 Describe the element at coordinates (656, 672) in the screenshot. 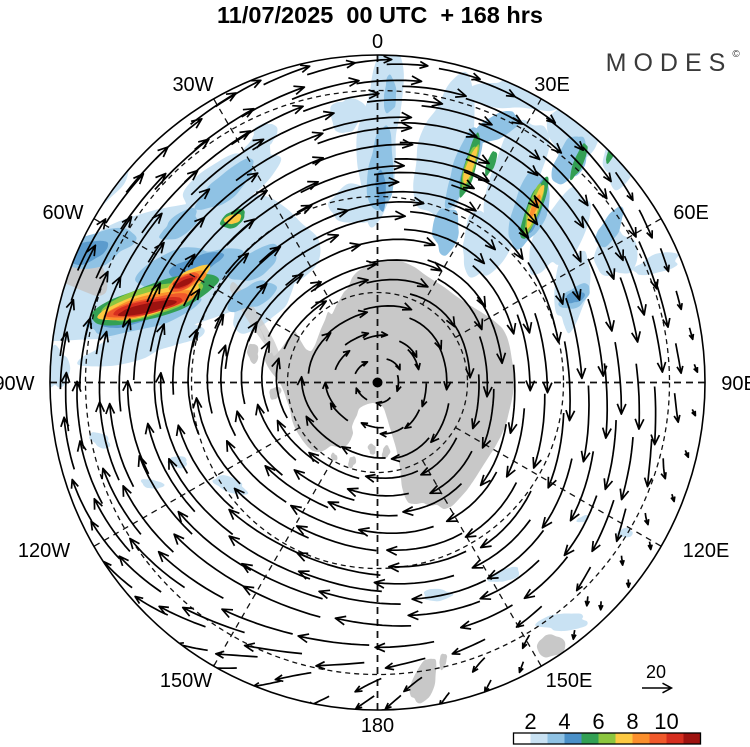

I see `svg-text: 20` at that location.